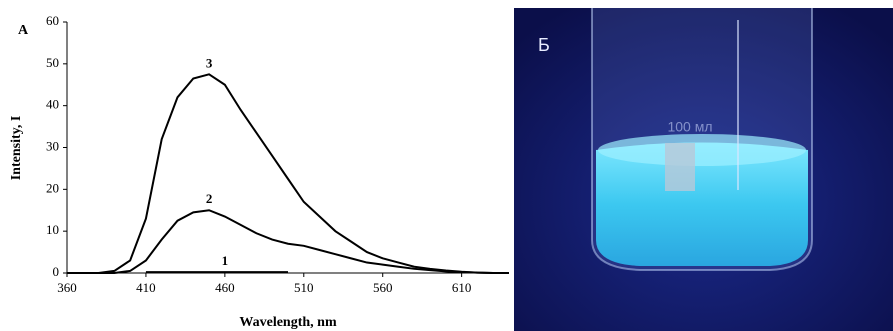 The width and height of the screenshot is (893, 331). Describe the element at coordinates (288, 322) in the screenshot. I see `x-axis-label: Wavelength, nm` at that location.